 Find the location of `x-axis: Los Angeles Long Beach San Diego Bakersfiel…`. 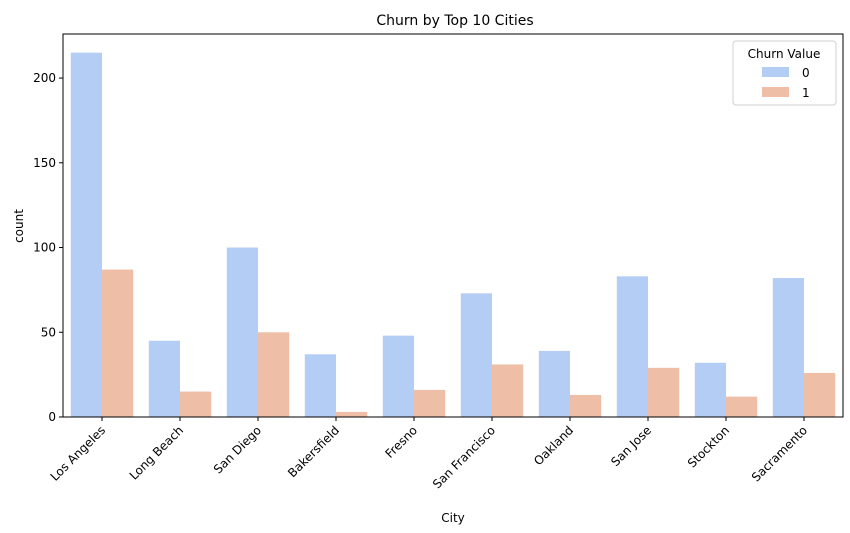

x-axis: Los Angeles Long Beach San Diego Bakersfiel… is located at coordinates (429, 454).